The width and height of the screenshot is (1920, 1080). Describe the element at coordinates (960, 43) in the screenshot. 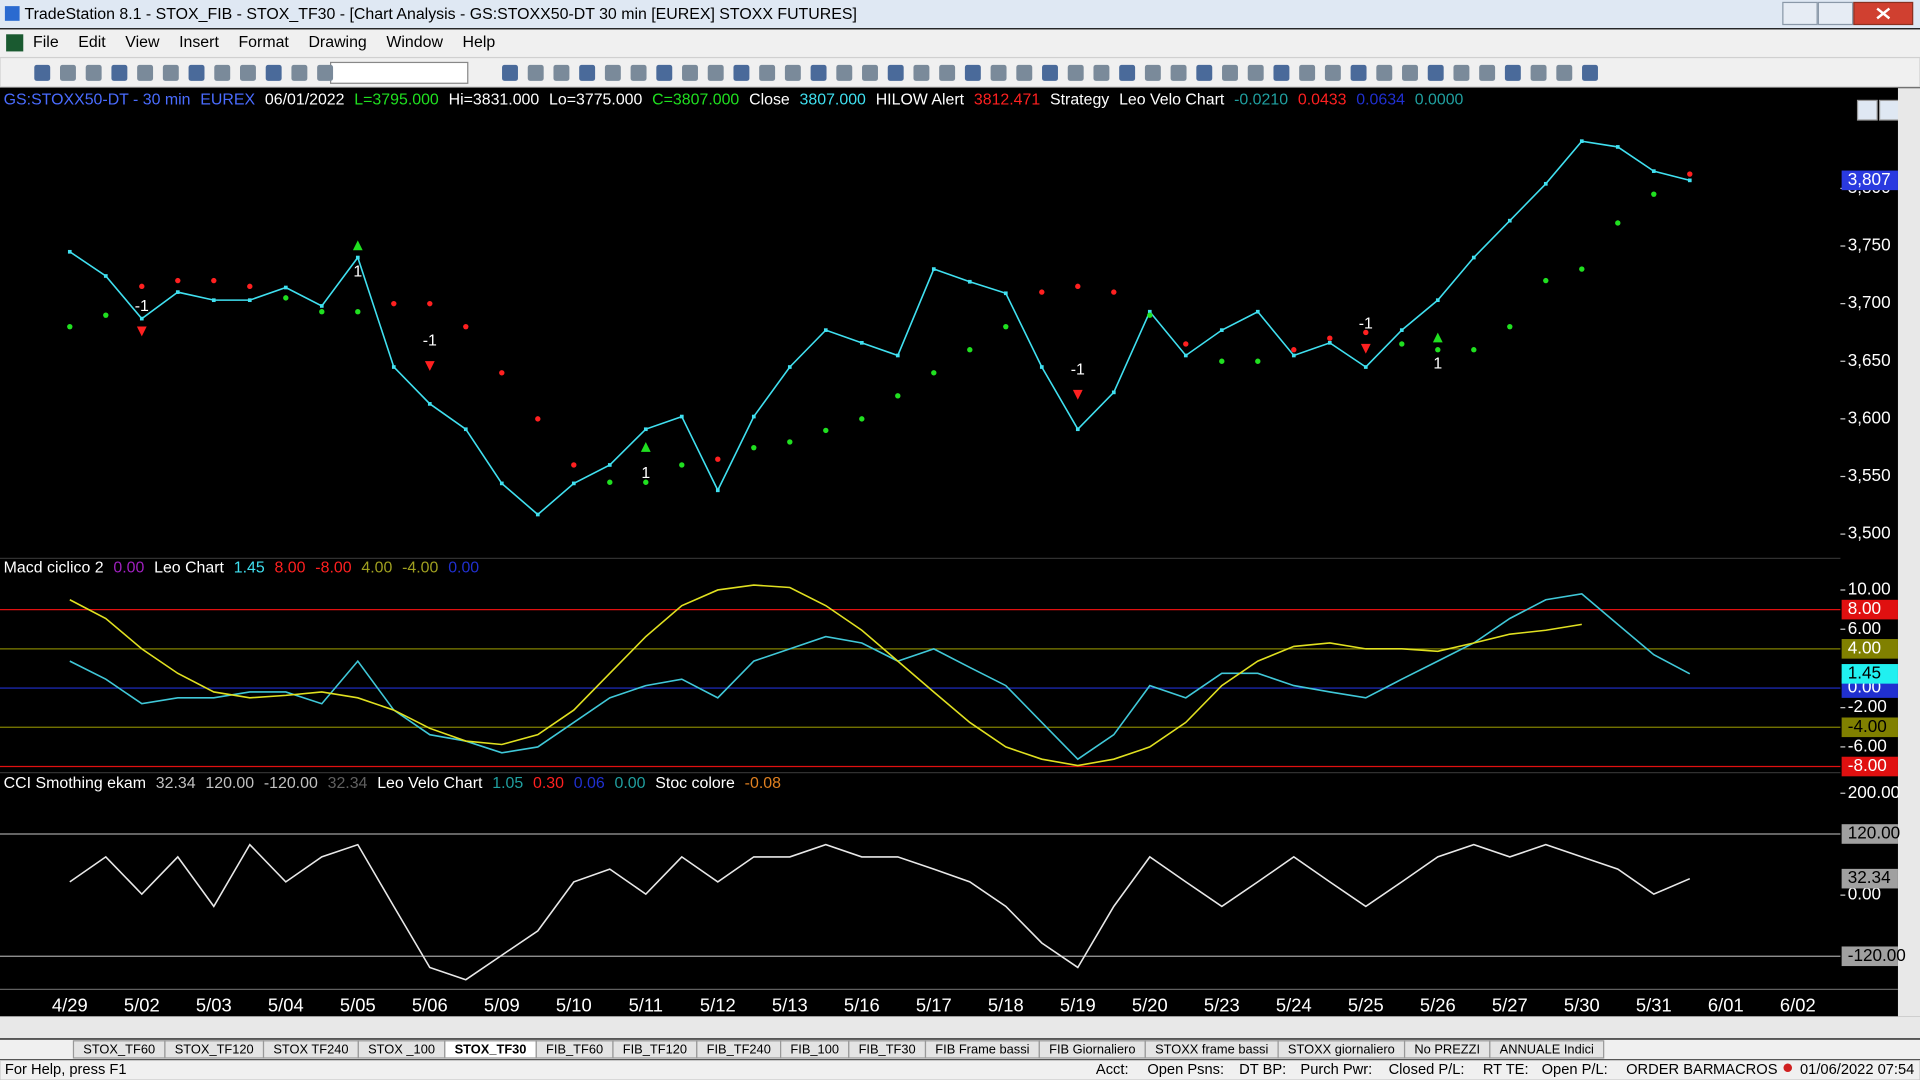

I see `menu-bar` at that location.